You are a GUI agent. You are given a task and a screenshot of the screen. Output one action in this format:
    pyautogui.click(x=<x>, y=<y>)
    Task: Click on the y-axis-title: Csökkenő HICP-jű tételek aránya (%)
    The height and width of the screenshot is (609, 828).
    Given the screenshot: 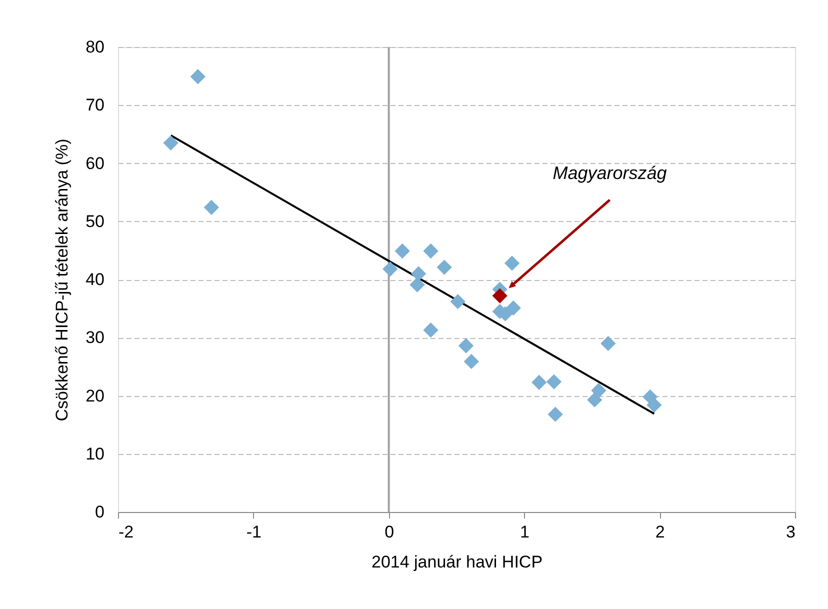 What is the action you would take?
    pyautogui.click(x=62, y=280)
    